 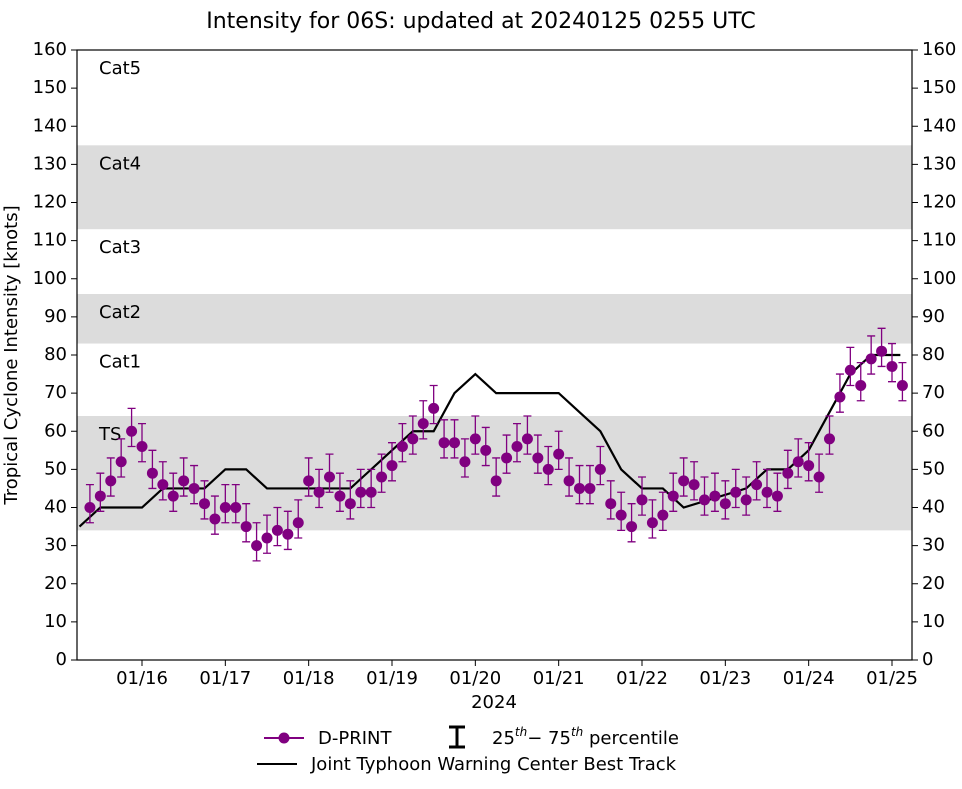 I want to click on legend-label-part: percentile, so click(x=631, y=738).